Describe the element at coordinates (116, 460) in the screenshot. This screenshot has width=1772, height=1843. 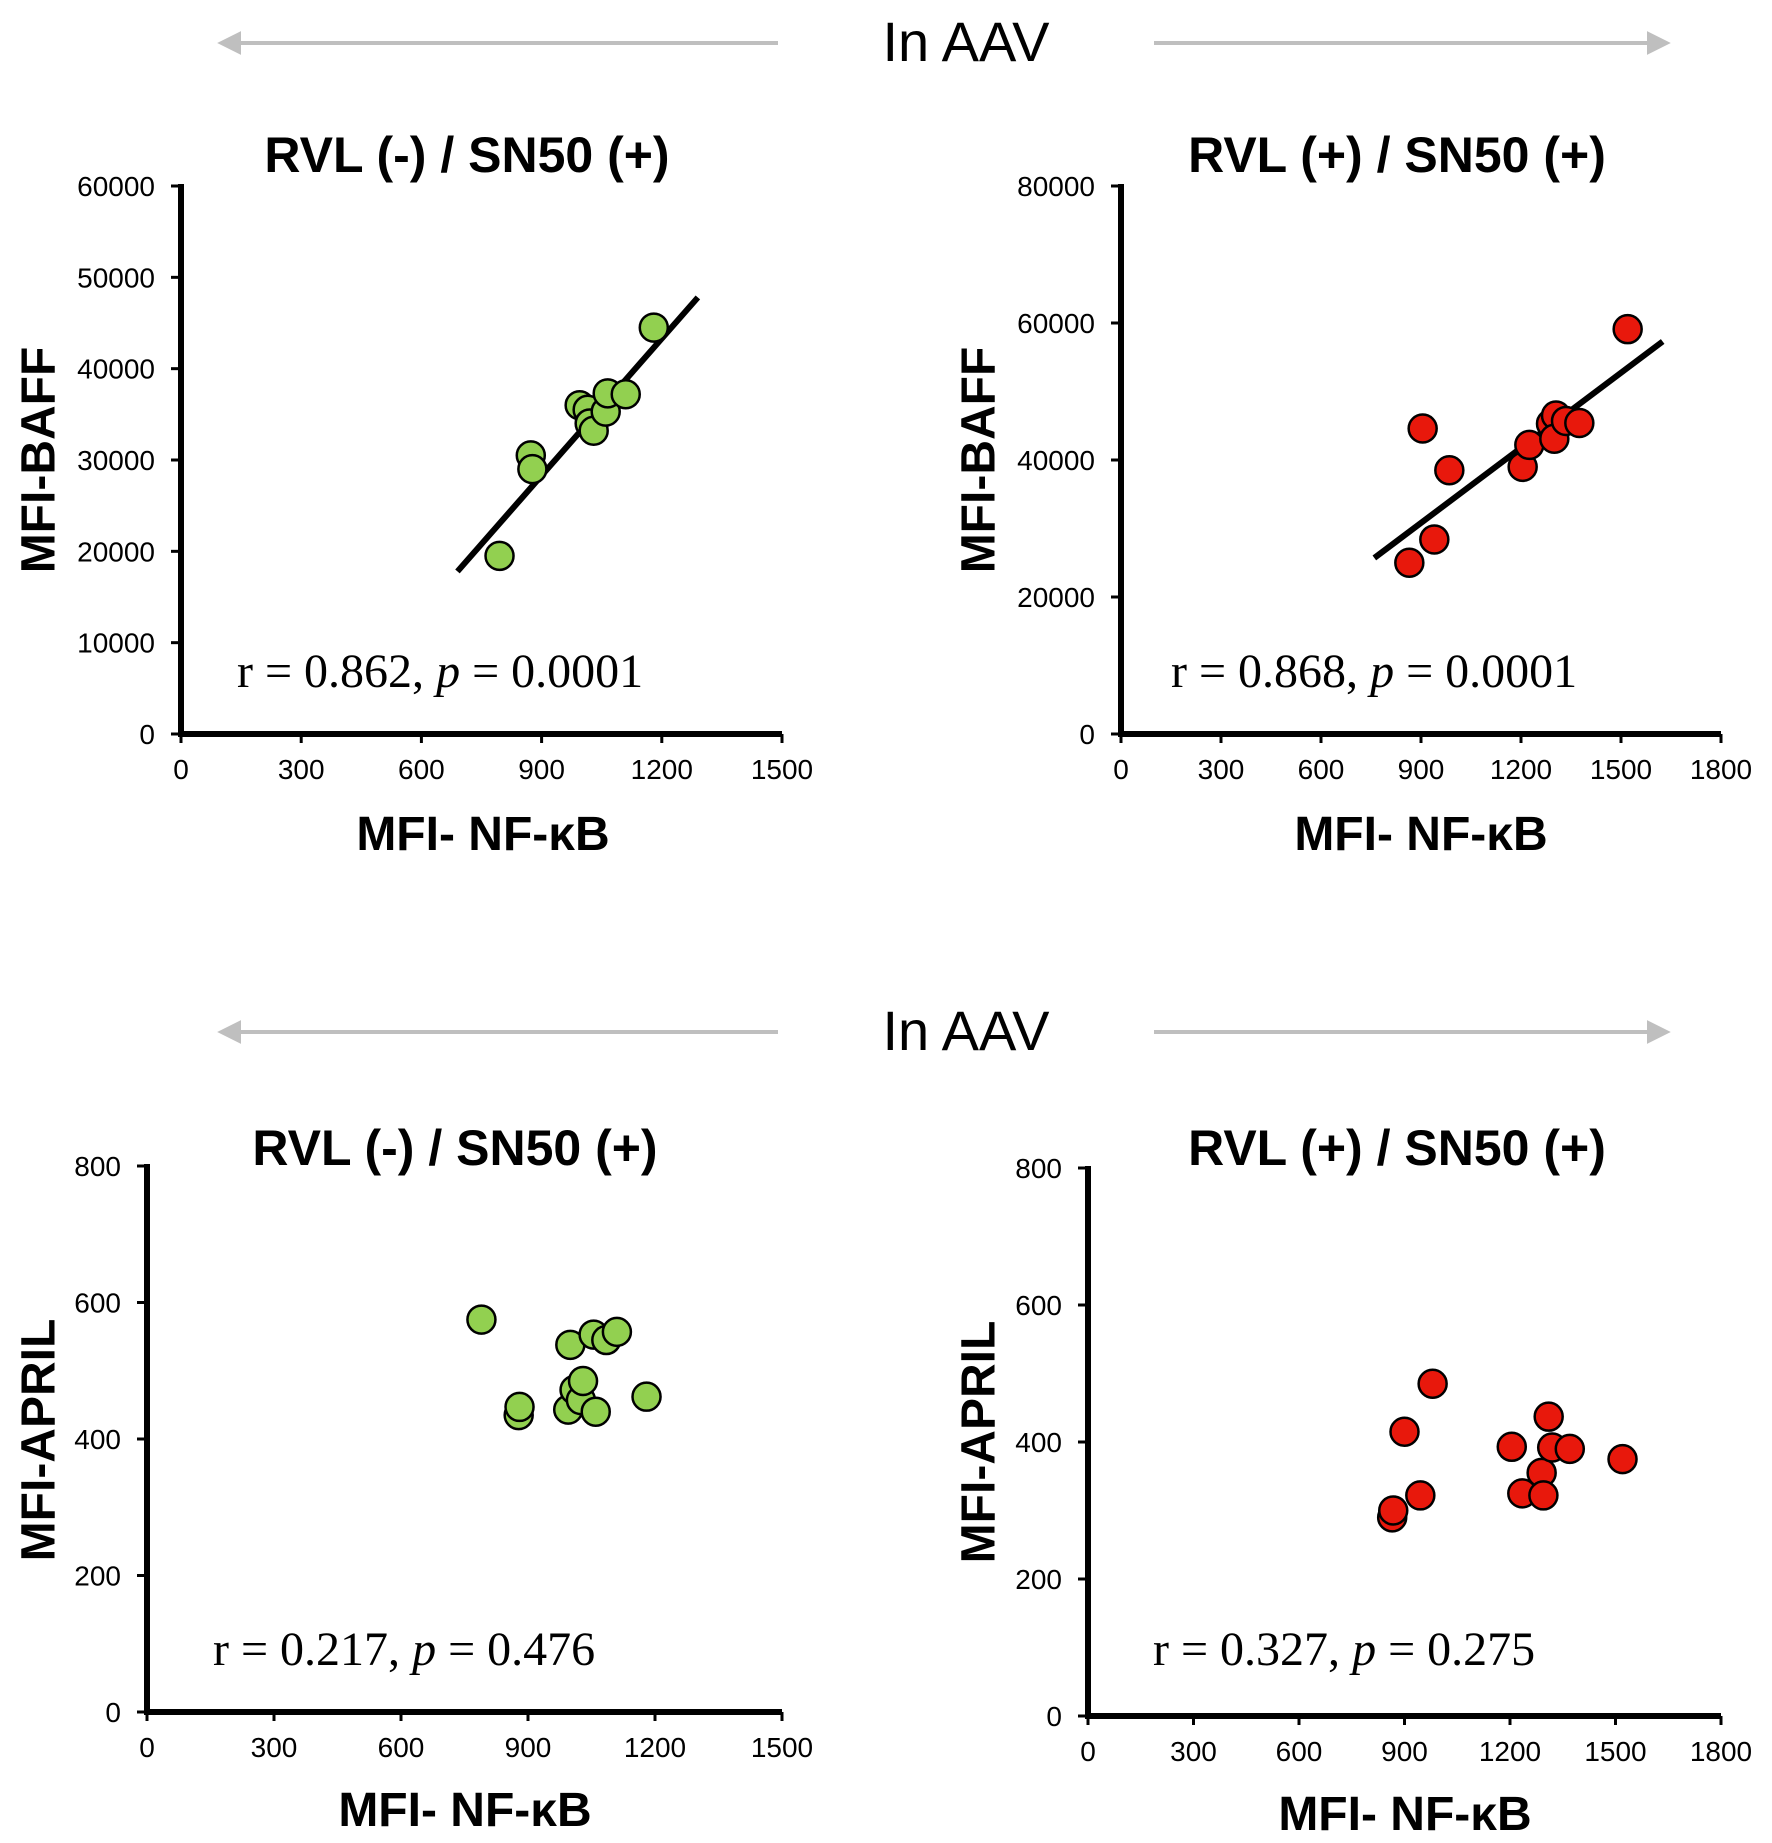
I see `y-tick-label: 30000` at that location.